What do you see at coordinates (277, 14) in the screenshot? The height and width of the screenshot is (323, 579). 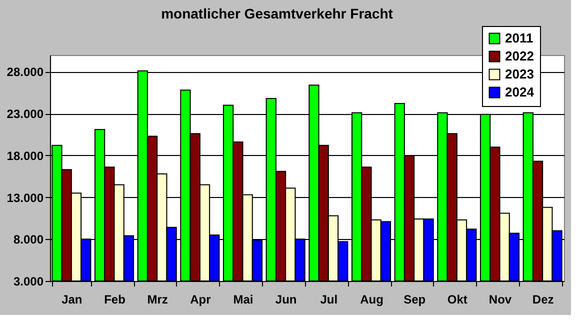 I see `chart-title: monatlicher Gesamtverkehr Fracht` at bounding box center [277, 14].